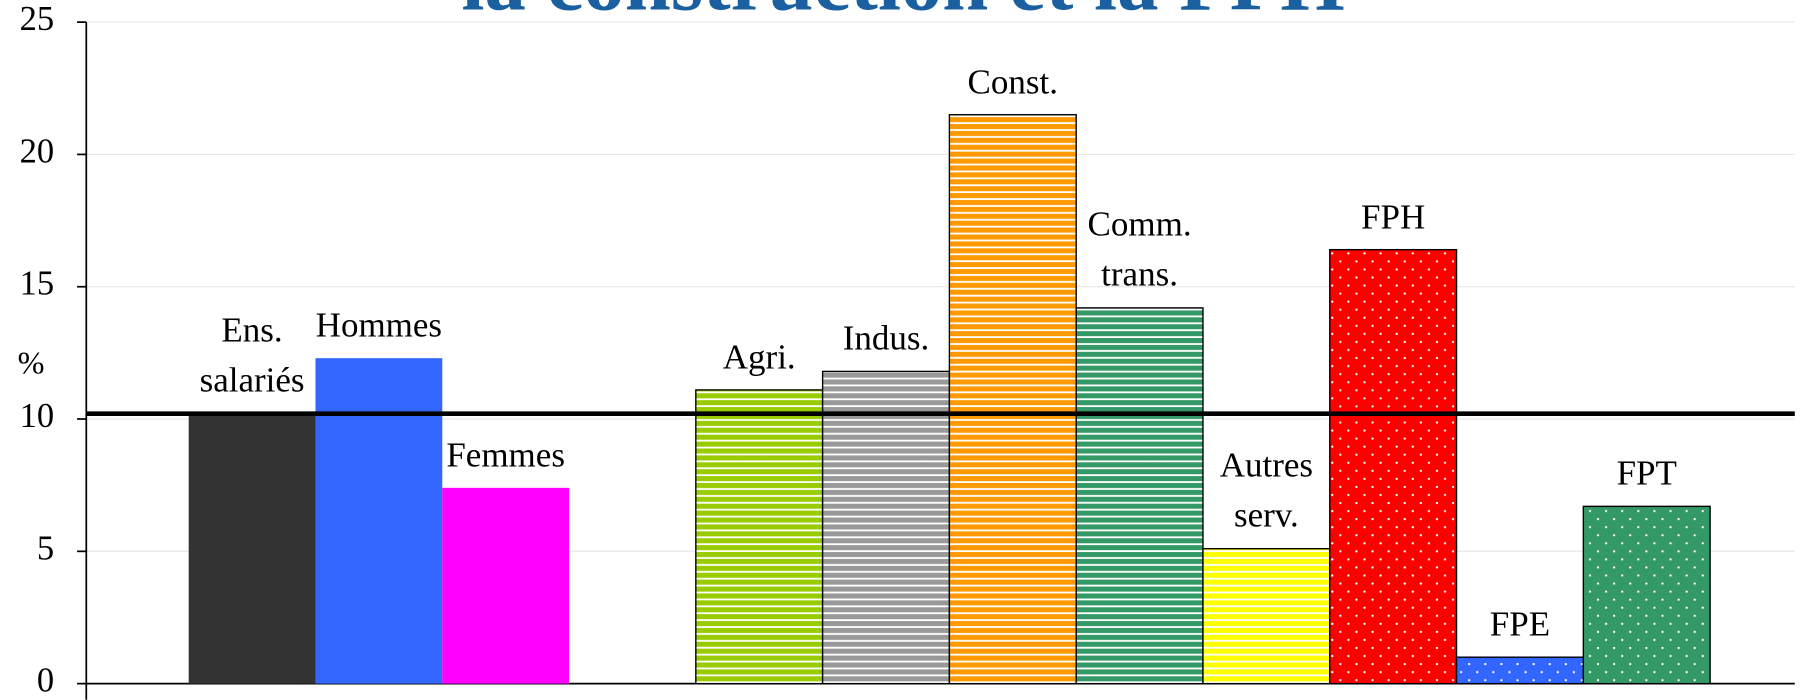 The width and height of the screenshot is (1804, 700). What do you see at coordinates (37, 19) in the screenshot?
I see `y-tick-label: 25` at bounding box center [37, 19].